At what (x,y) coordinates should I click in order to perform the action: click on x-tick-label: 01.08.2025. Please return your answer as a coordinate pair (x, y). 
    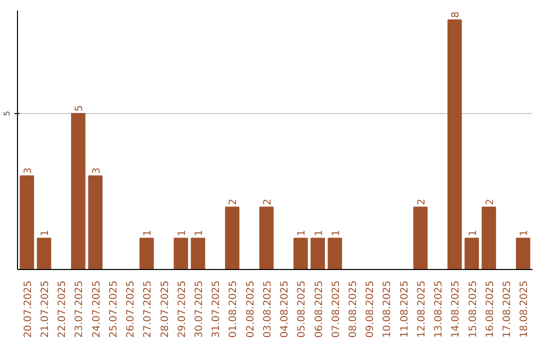
    Looking at the image, I should click on (234, 309).